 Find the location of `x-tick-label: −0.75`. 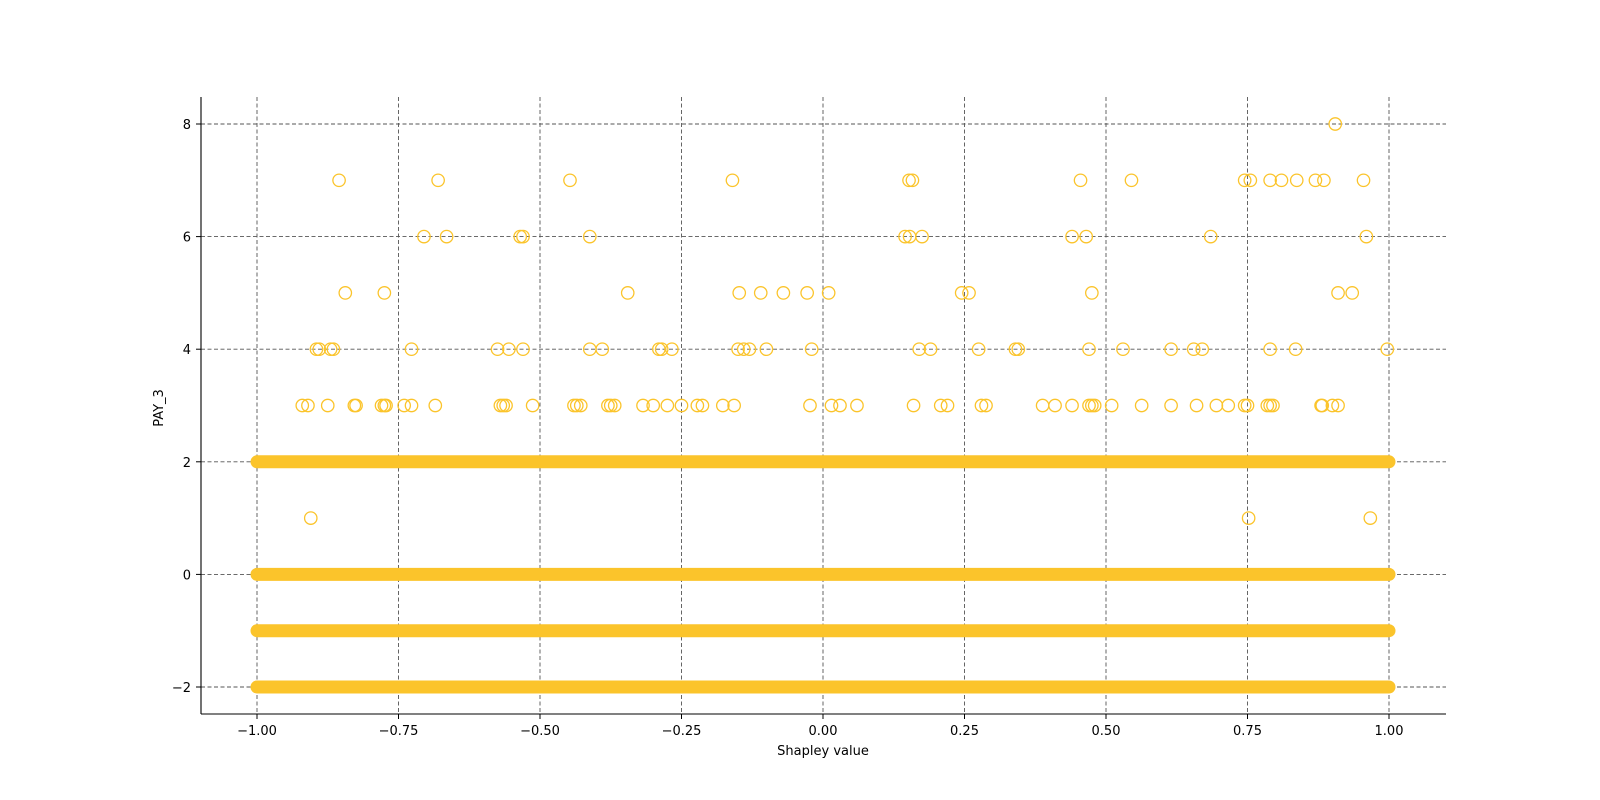

x-tick-label: −0.75 is located at coordinates (399, 731).